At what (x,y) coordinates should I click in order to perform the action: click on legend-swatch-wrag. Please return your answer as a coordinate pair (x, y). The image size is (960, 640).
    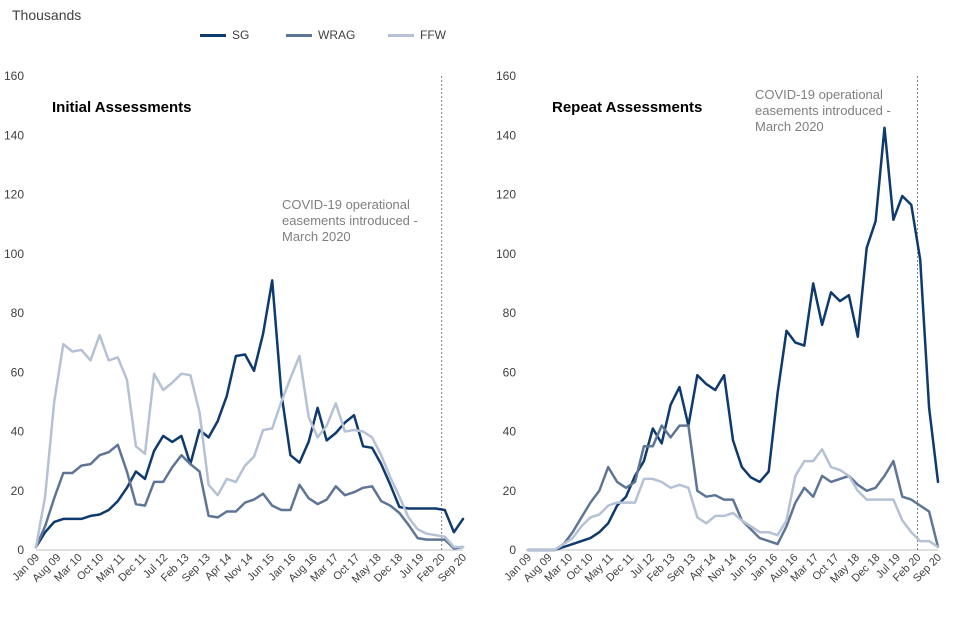
    Looking at the image, I should click on (299, 36).